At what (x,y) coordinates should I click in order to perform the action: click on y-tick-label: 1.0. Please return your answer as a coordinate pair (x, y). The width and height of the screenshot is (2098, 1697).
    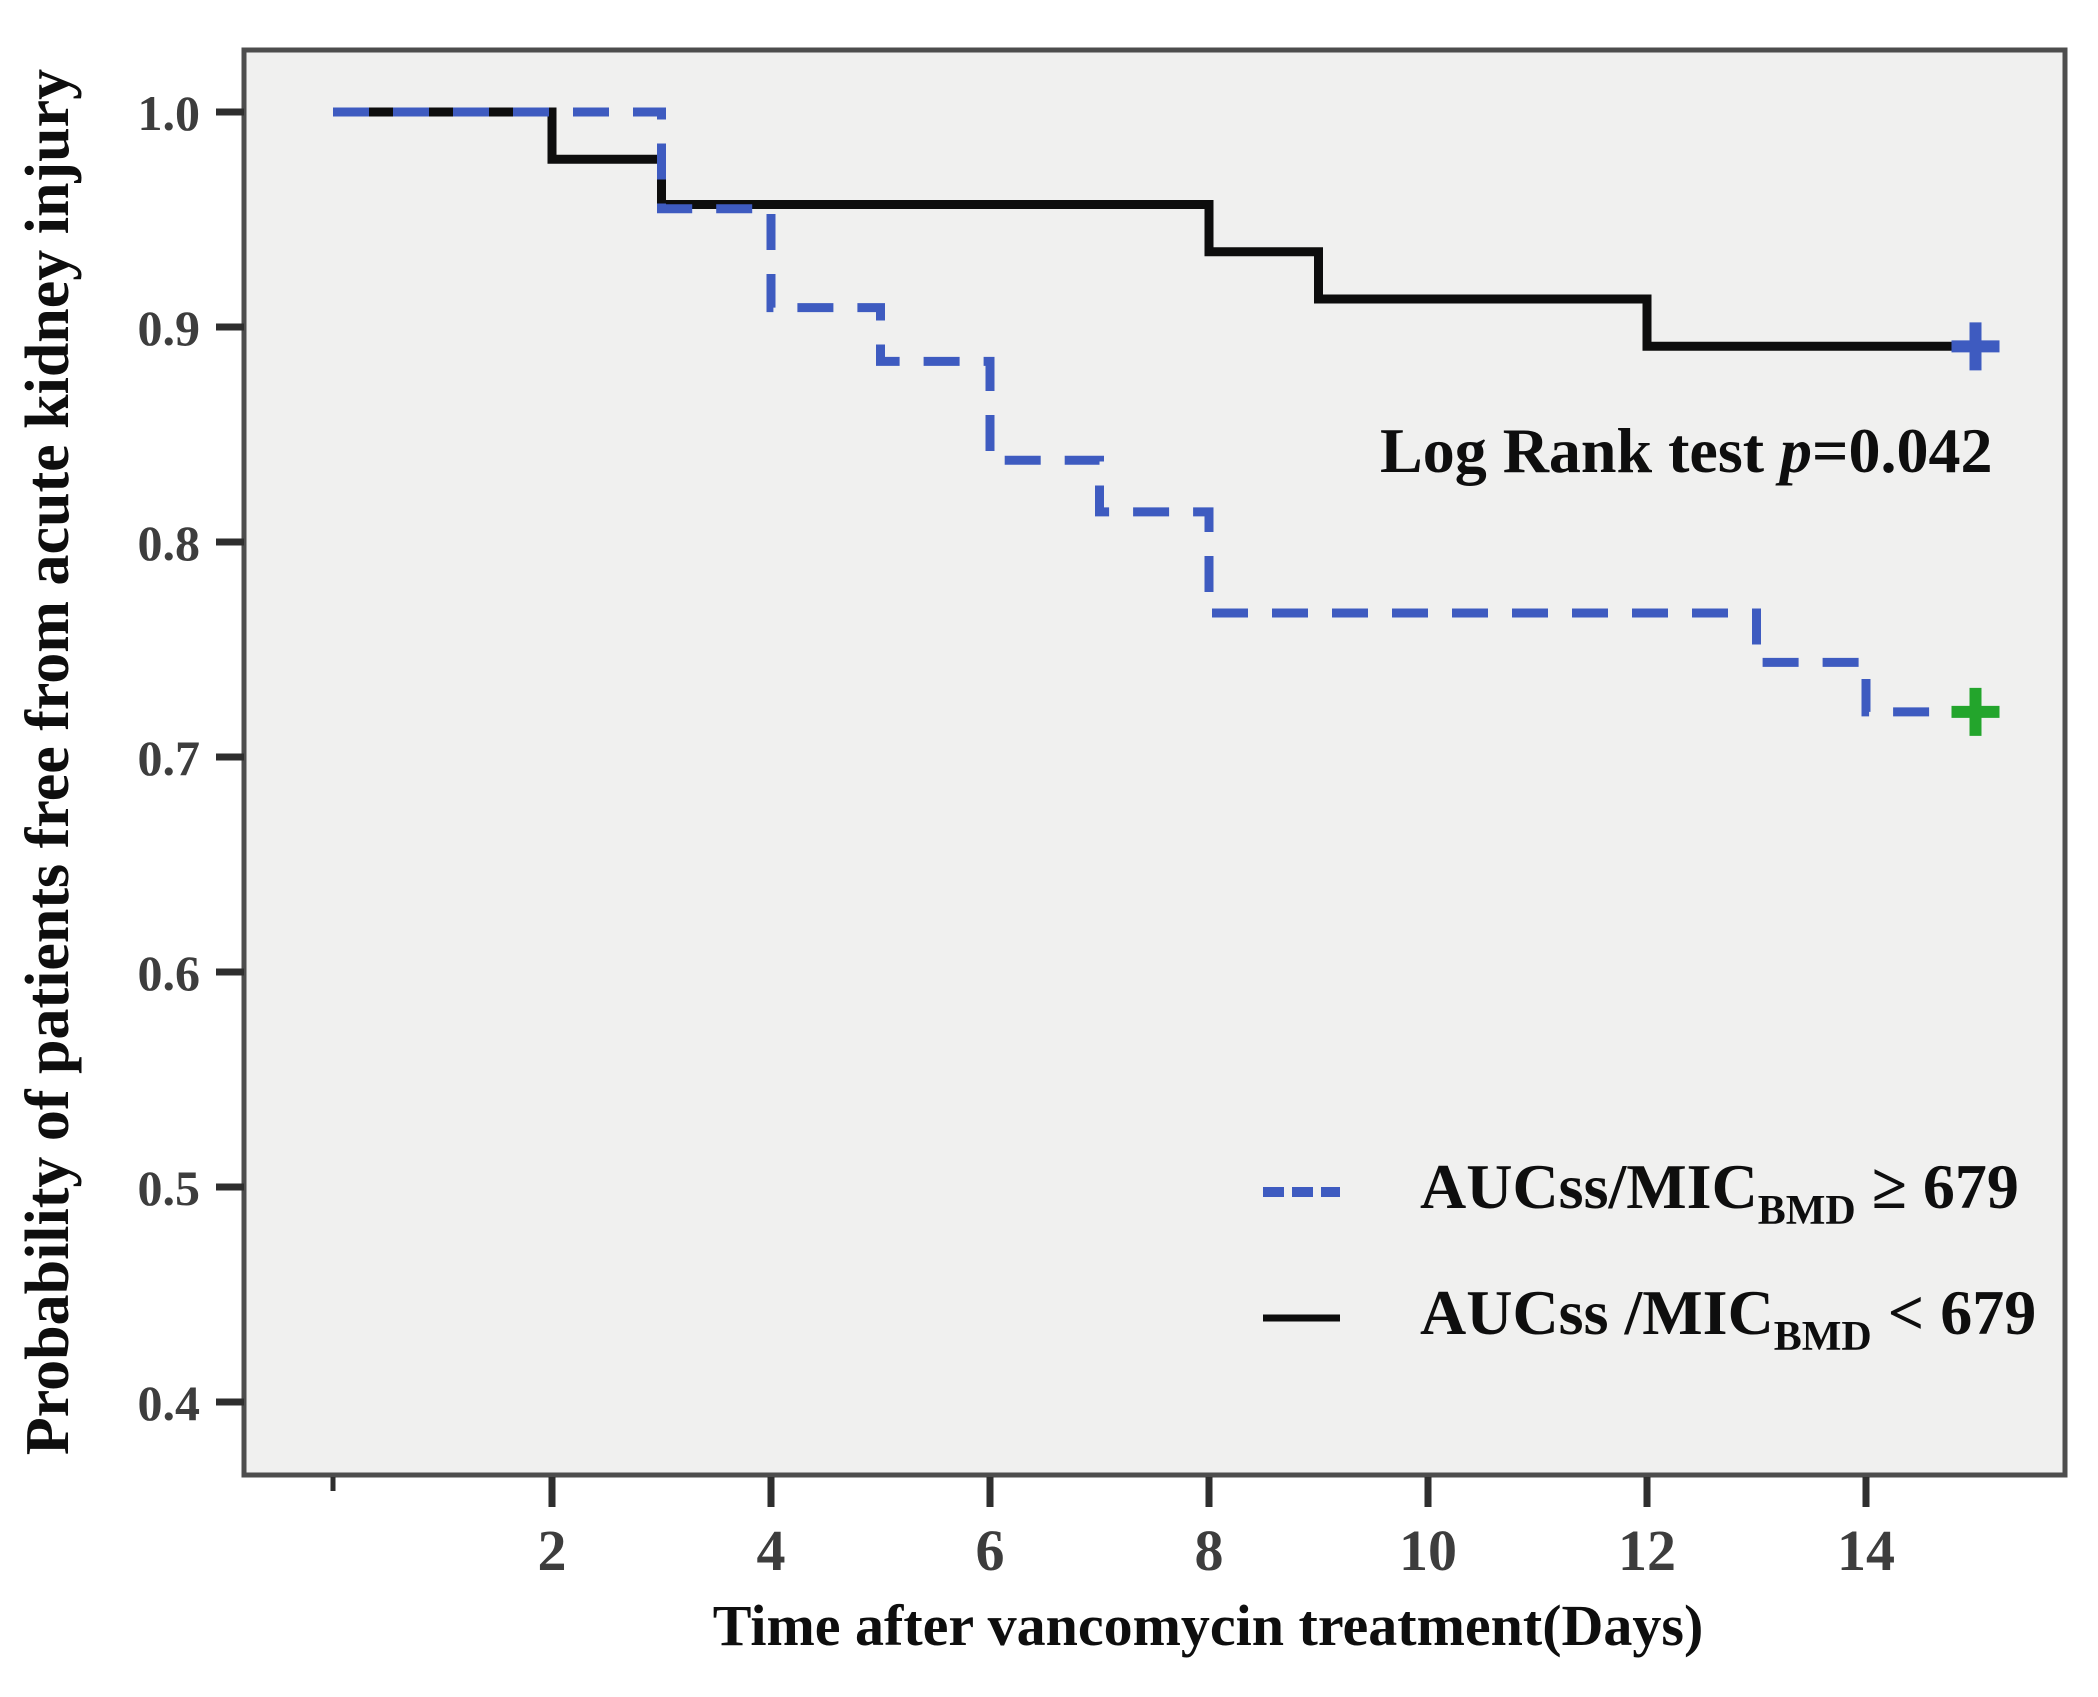
    Looking at the image, I should click on (169, 113).